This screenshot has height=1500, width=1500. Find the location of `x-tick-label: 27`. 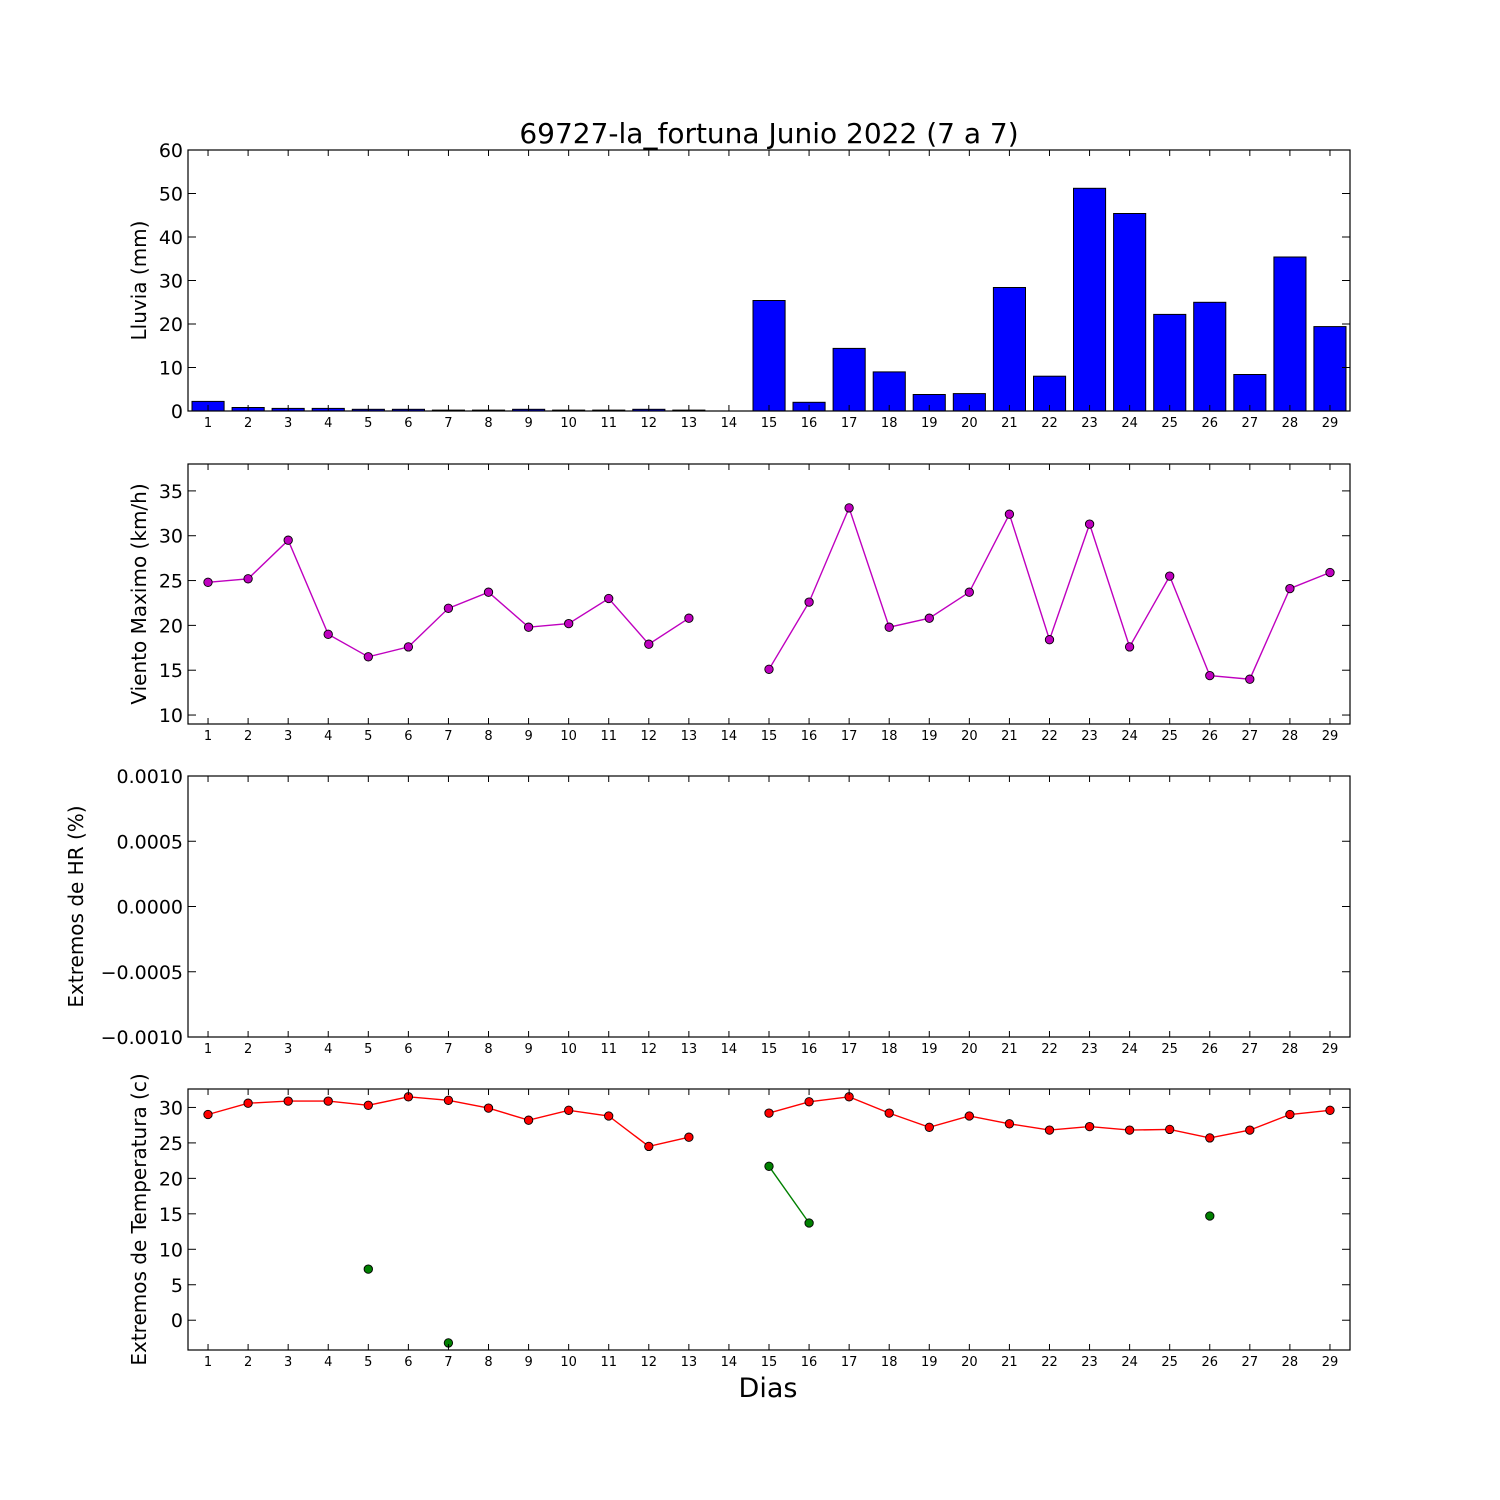

x-tick-label: 27 is located at coordinates (1250, 423).